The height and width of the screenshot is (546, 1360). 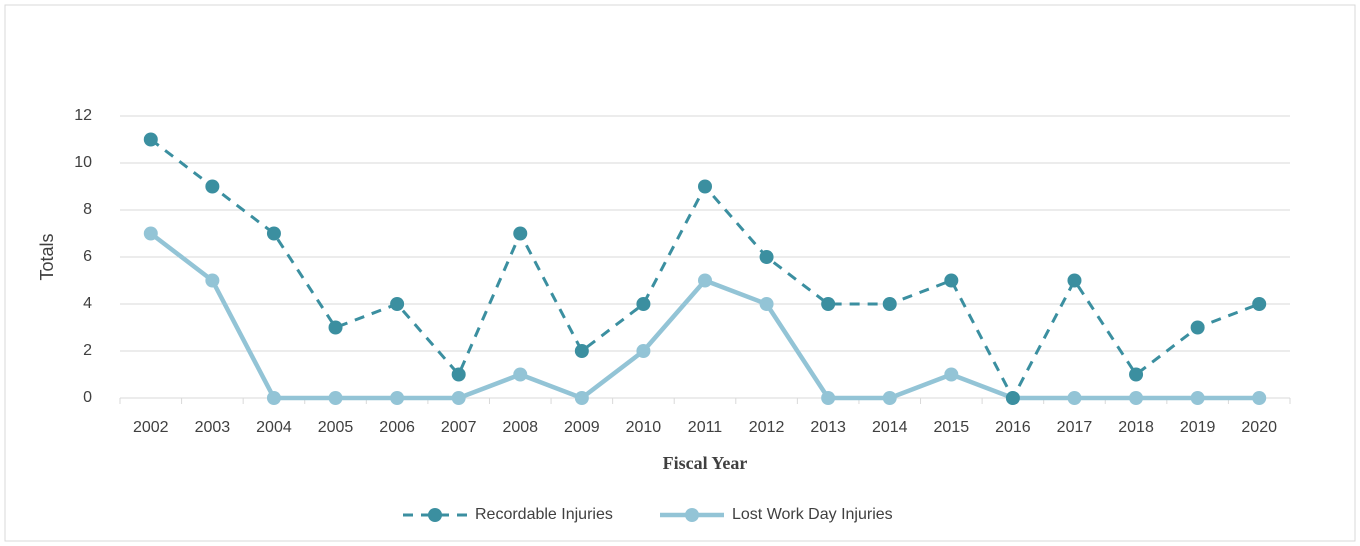 What do you see at coordinates (397, 427) in the screenshot?
I see `x-tick-label: 2006` at bounding box center [397, 427].